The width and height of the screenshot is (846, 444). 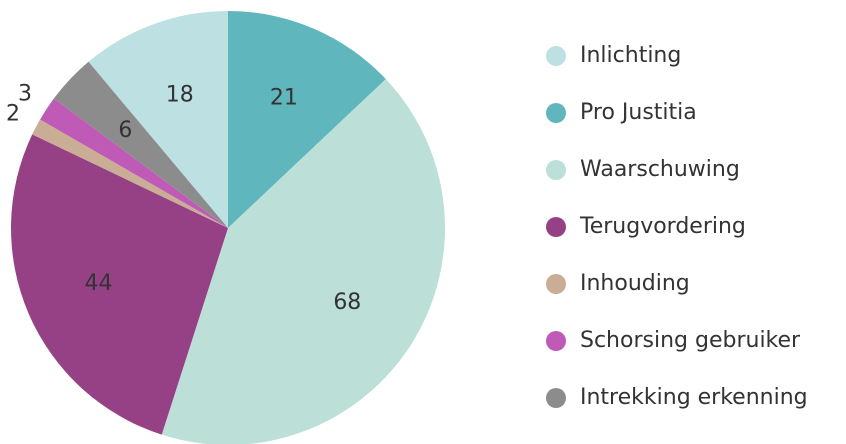 What do you see at coordinates (125, 130) in the screenshot?
I see `data-label: 6` at bounding box center [125, 130].